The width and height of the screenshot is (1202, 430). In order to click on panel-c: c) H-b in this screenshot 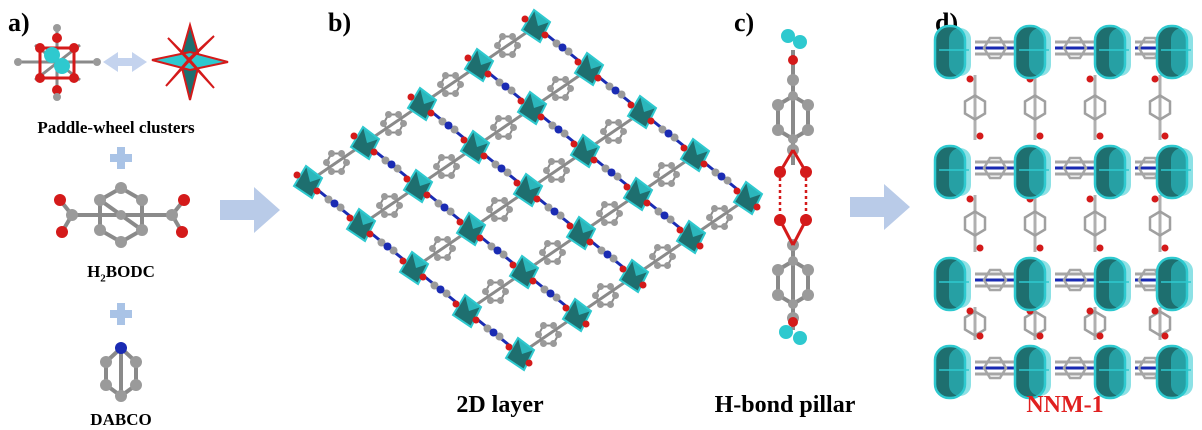, I will do `click(785, 214)`.